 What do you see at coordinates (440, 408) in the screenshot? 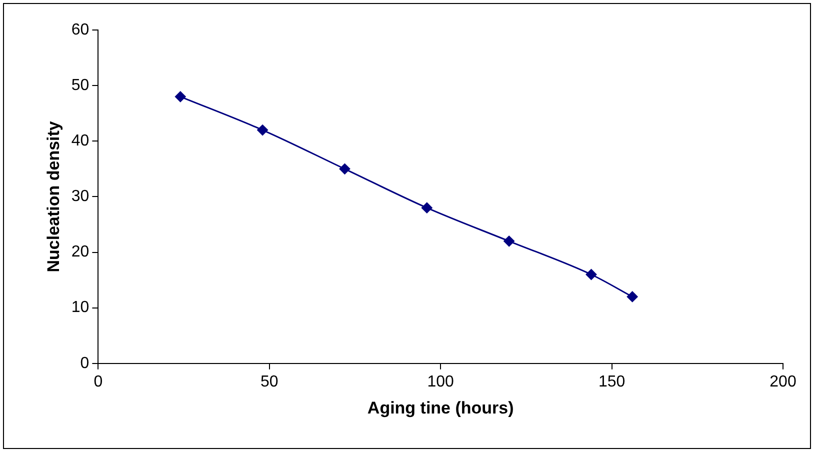
I see `x-axis-title: Aging tine (hours)` at bounding box center [440, 408].